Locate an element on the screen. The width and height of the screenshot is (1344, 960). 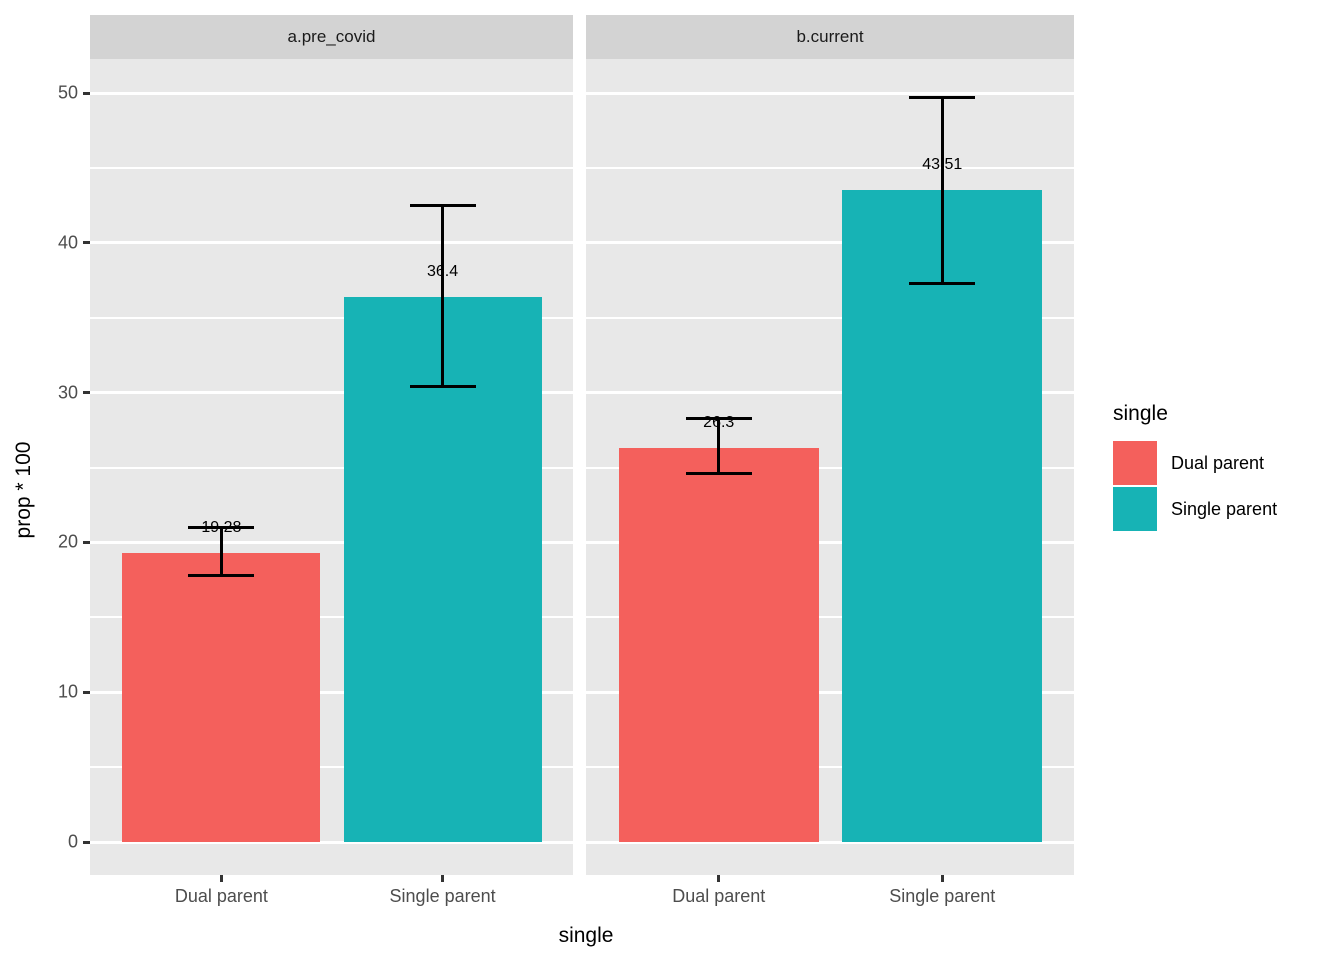
facet-strip: a.pre_covid is located at coordinates (331, 37).